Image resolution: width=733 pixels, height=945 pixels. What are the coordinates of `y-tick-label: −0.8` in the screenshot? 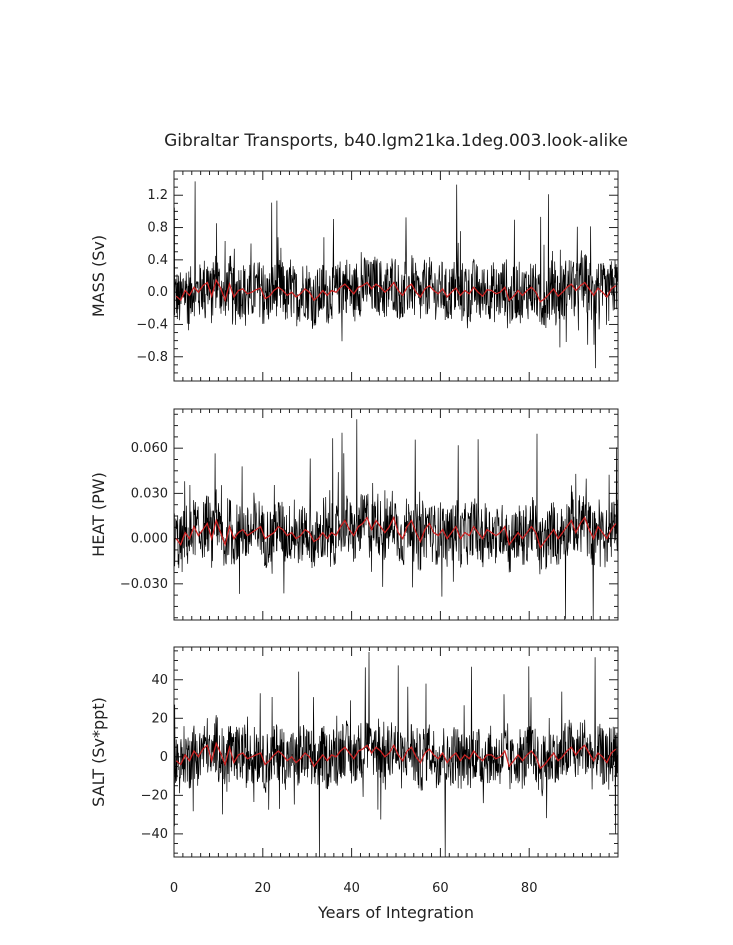 It's located at (152, 357).